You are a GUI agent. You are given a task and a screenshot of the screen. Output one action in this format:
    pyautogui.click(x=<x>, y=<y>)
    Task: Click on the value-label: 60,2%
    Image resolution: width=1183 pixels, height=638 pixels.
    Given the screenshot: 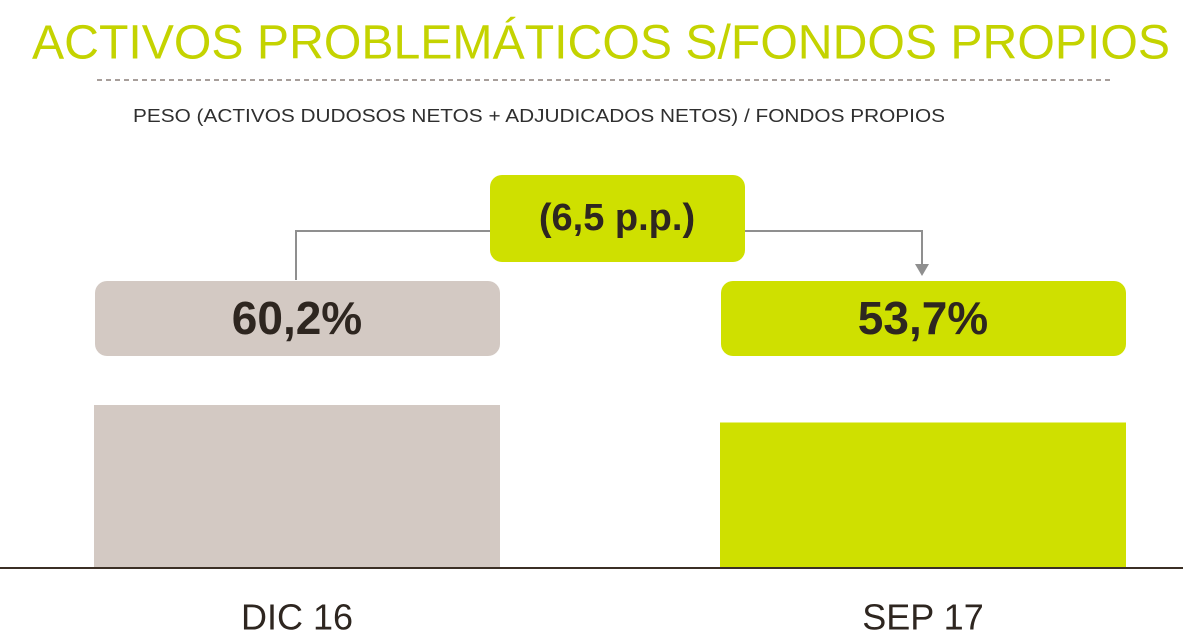 What is the action you would take?
    pyautogui.click(x=297, y=318)
    